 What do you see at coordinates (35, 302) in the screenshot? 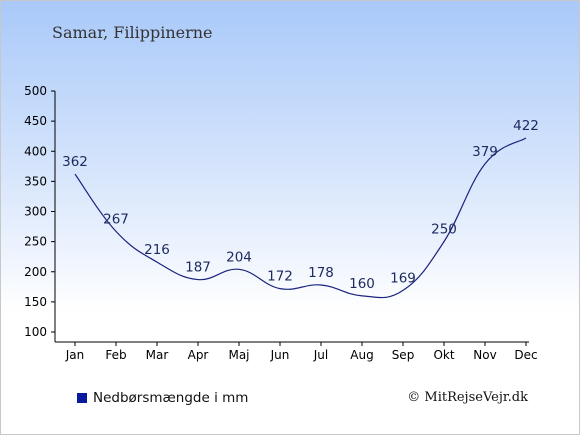
I see `y-tick-label: 150` at bounding box center [35, 302].